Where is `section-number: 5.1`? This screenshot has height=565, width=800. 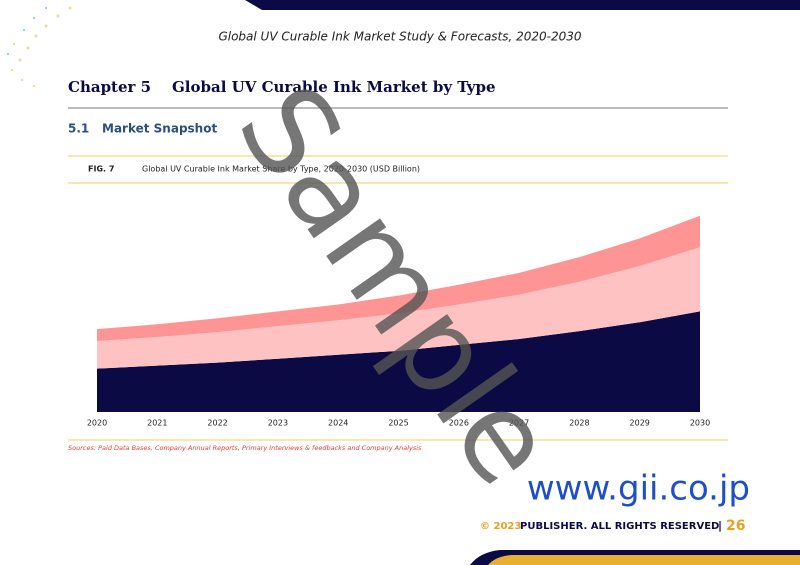
section-number: 5.1 is located at coordinates (78, 129).